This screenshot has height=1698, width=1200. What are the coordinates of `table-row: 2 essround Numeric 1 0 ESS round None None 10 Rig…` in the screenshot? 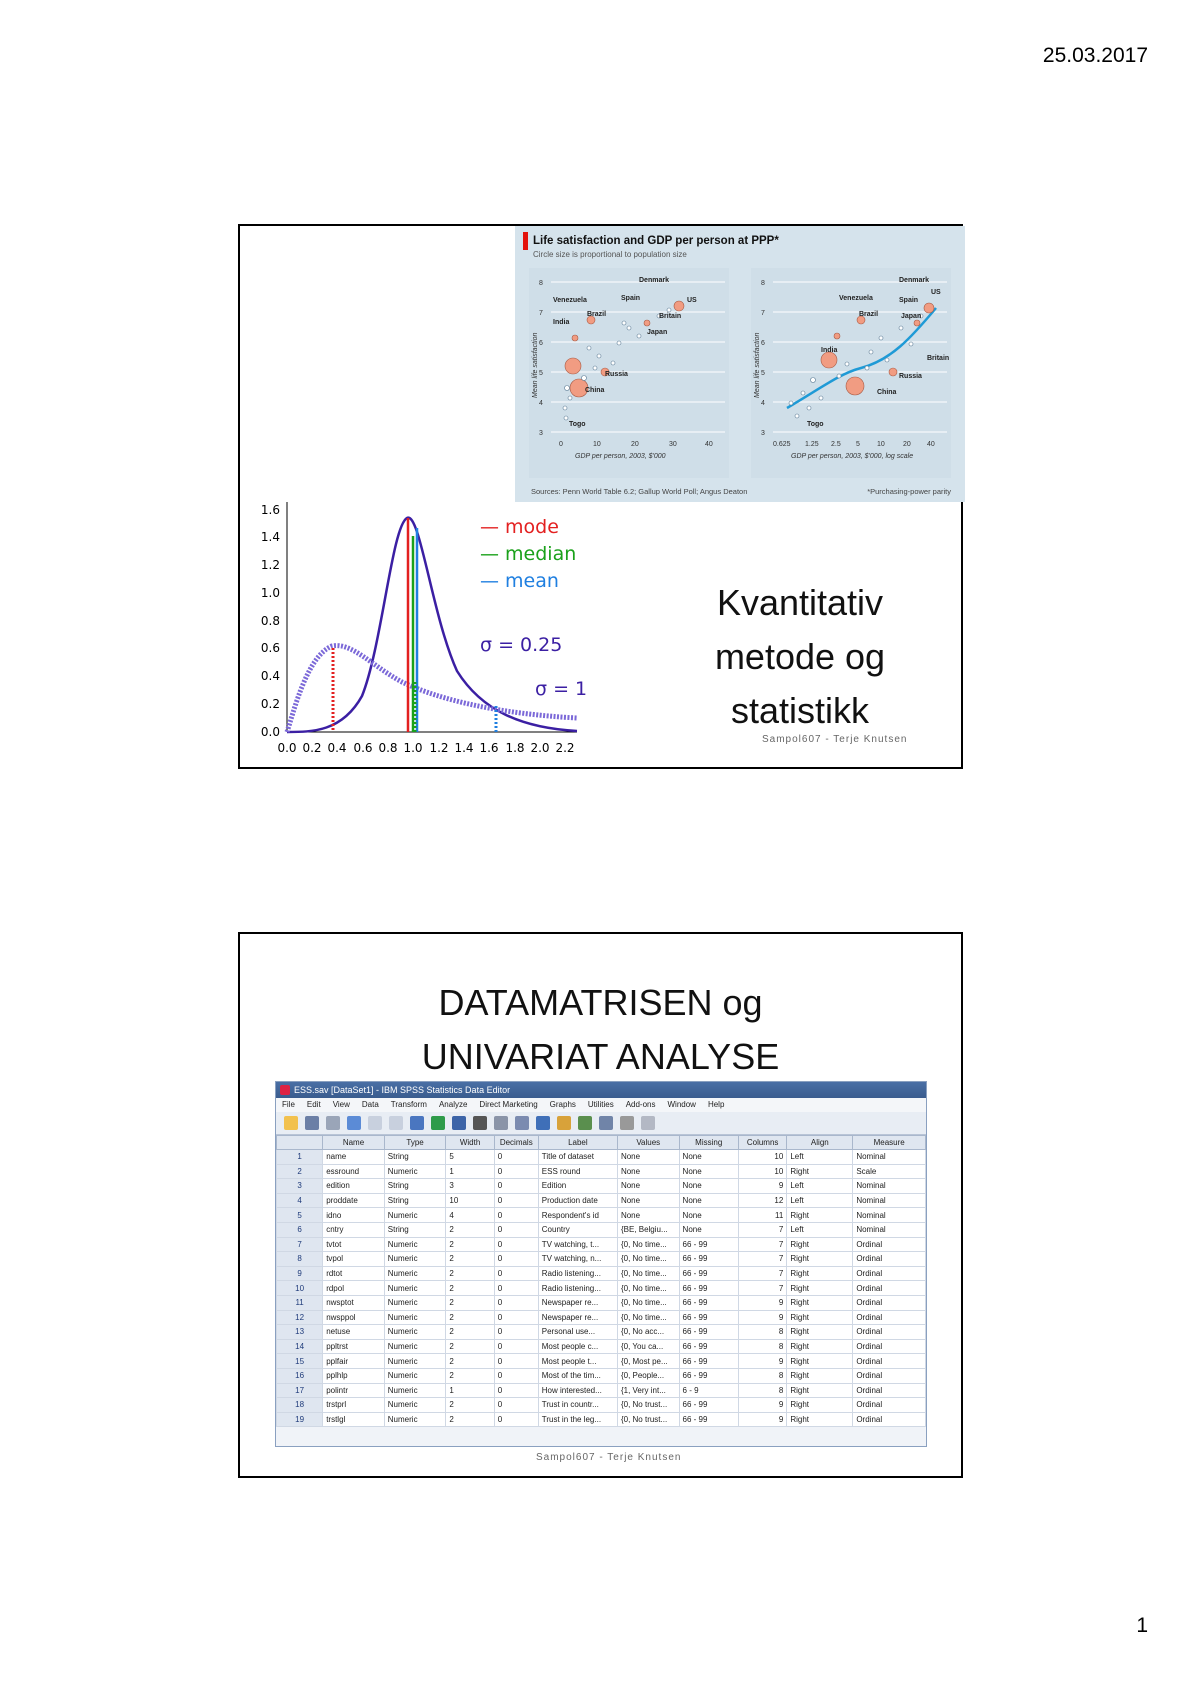 It's located at (601, 1171).